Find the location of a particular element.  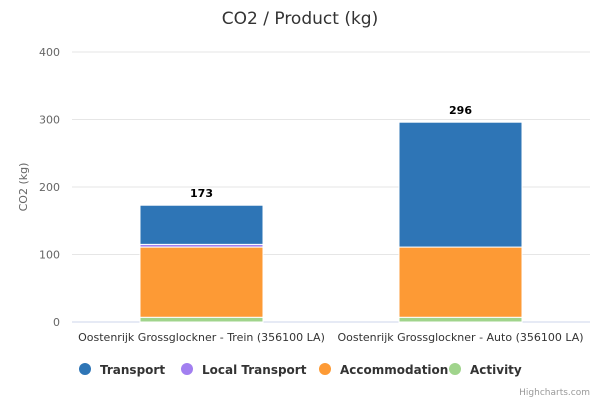

total-label: 173 is located at coordinates (201, 193).